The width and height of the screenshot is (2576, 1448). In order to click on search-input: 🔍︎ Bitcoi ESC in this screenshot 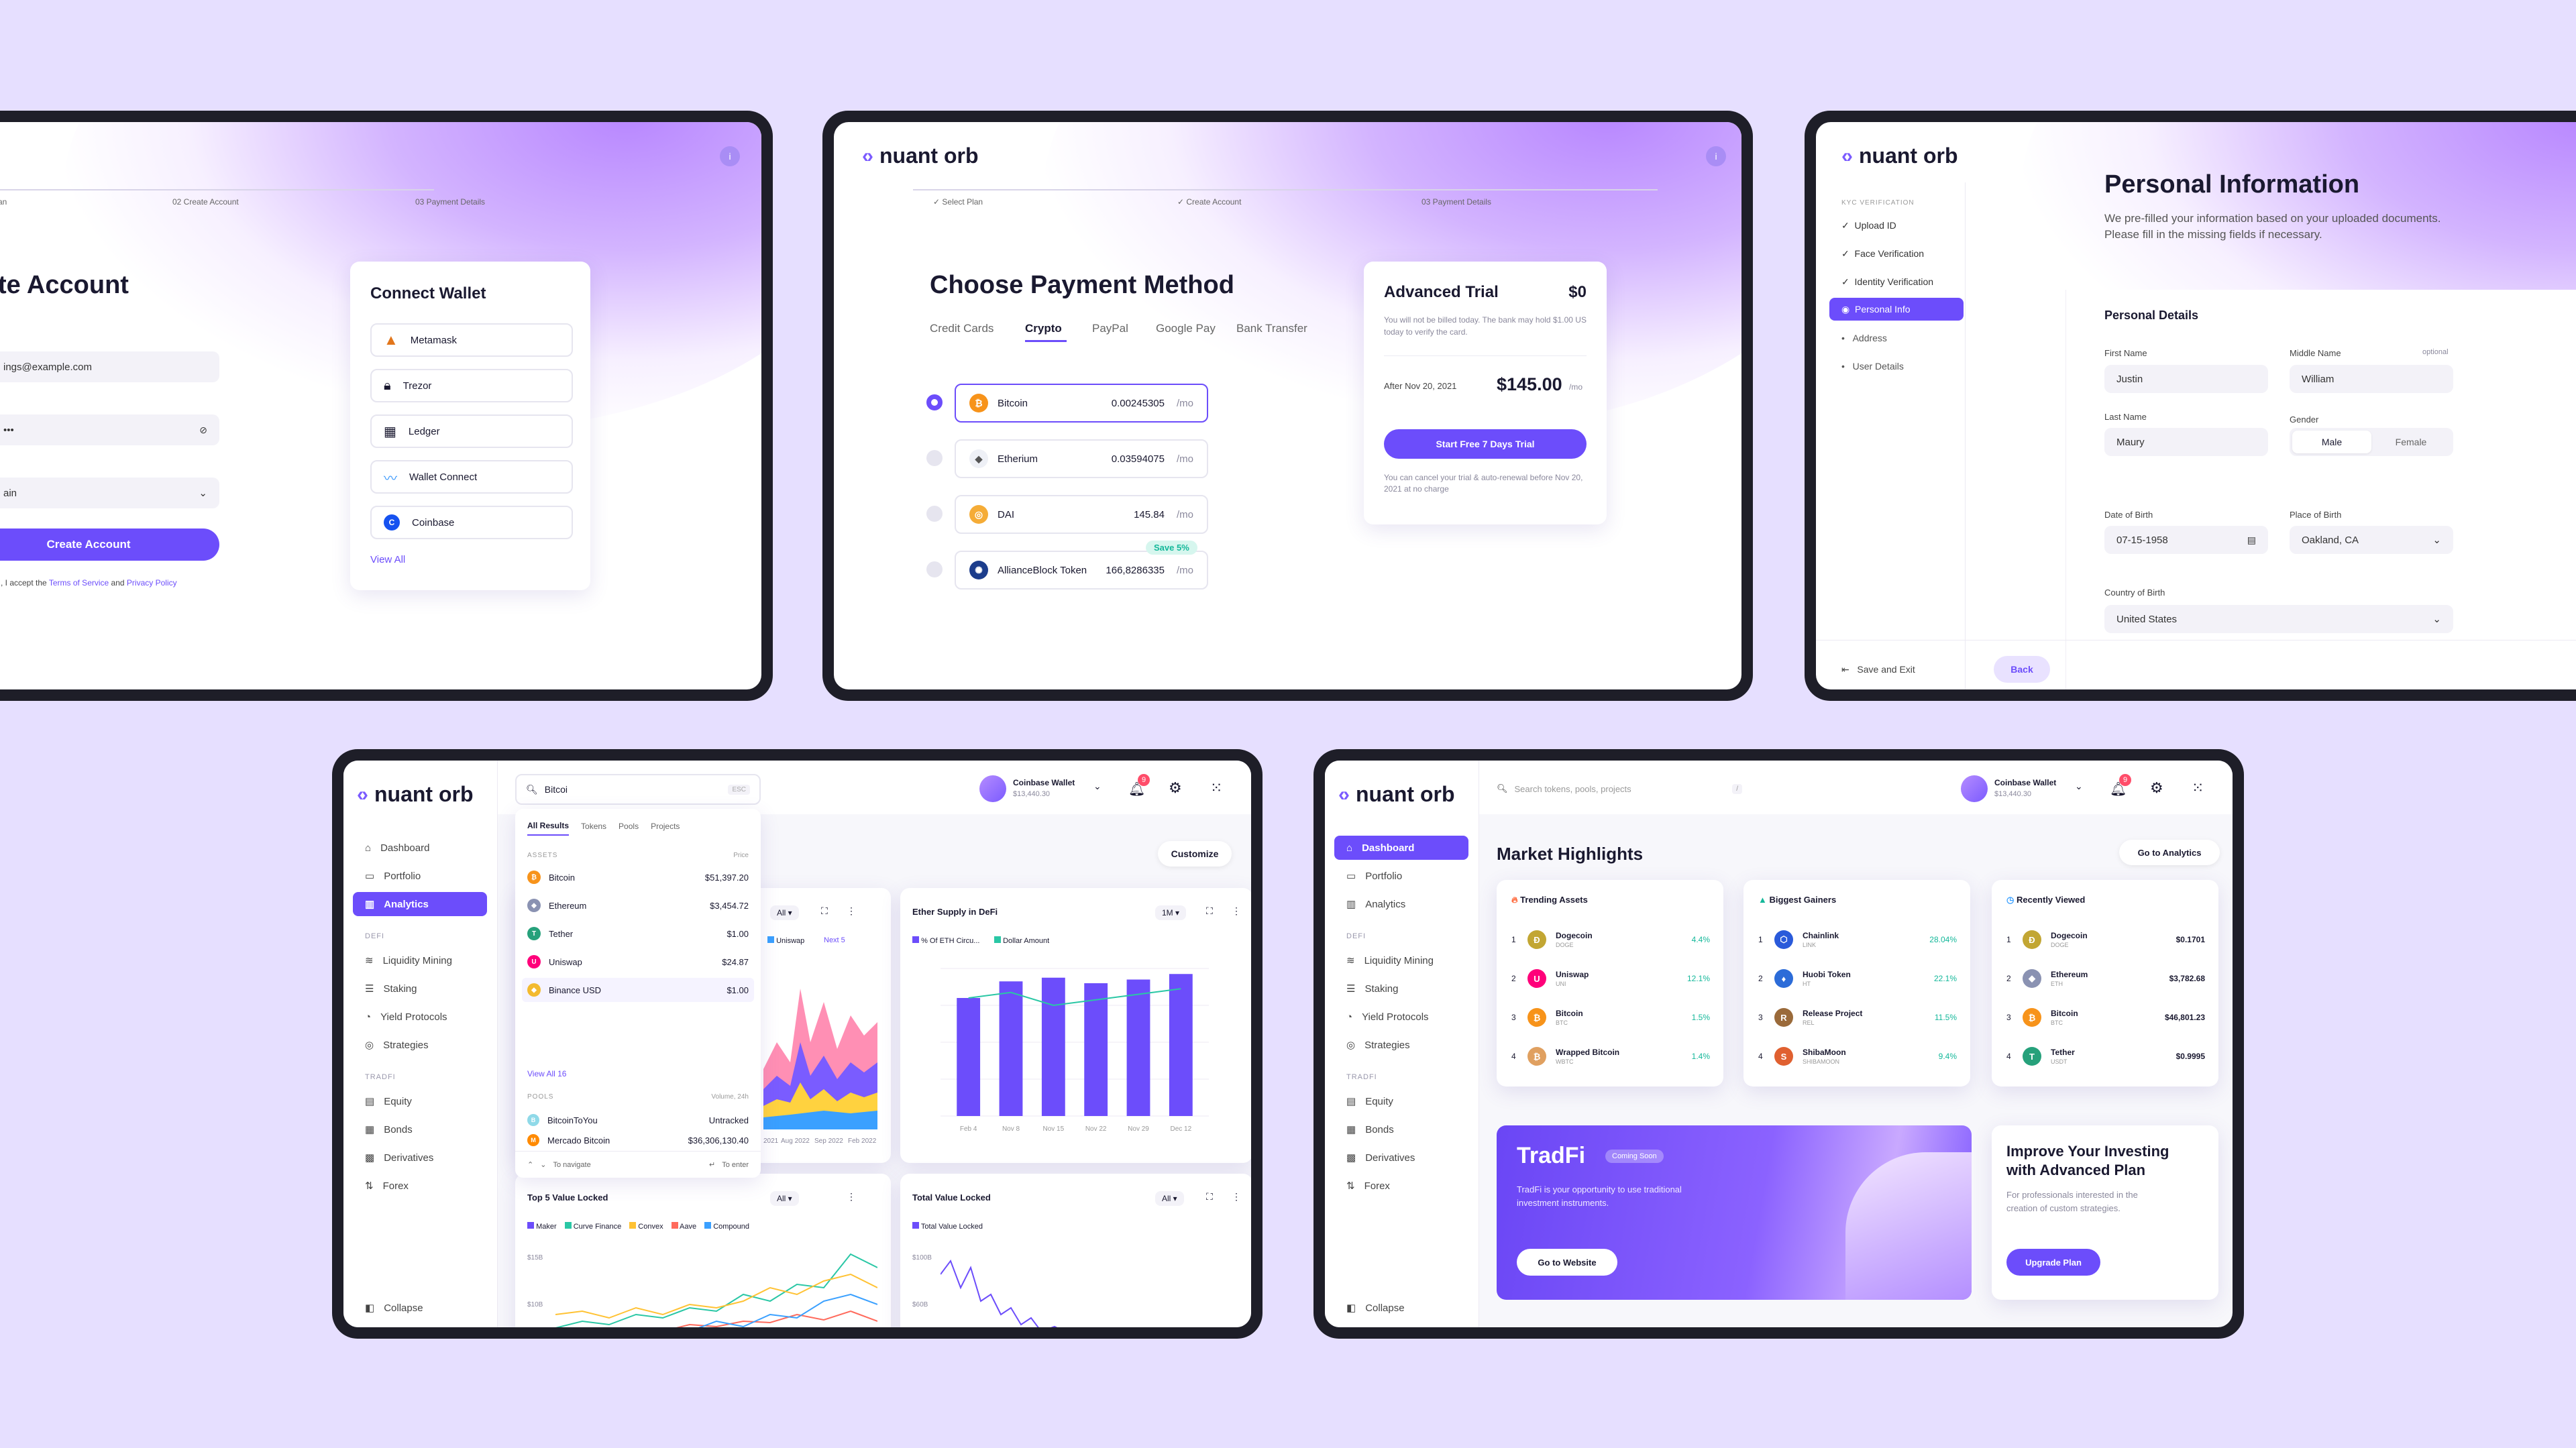, I will do `click(638, 790)`.